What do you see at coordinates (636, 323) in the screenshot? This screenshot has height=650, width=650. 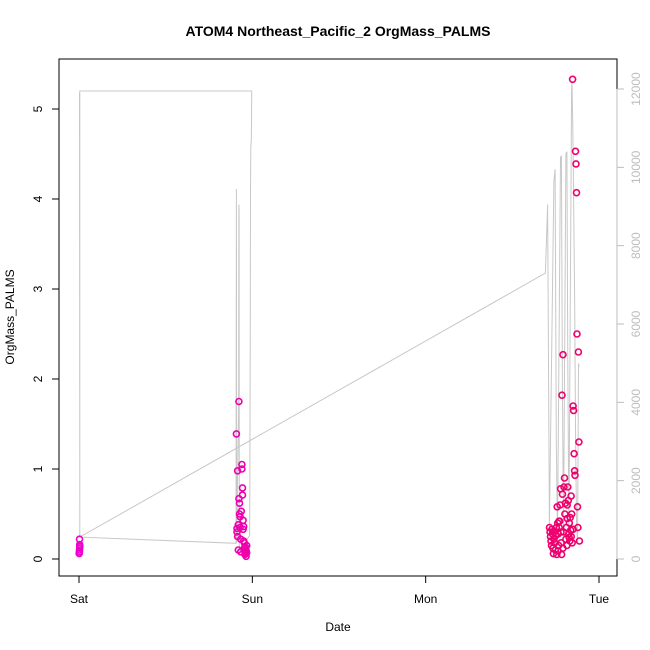 I see `y2-tick-label: 6000` at bounding box center [636, 323].